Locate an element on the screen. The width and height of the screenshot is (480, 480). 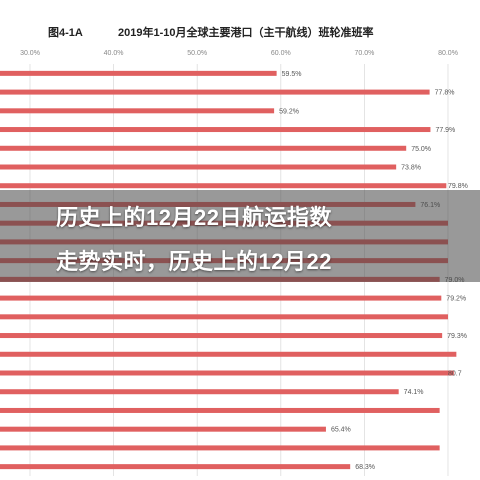
x-tick-label: 70.0% is located at coordinates (364, 53).